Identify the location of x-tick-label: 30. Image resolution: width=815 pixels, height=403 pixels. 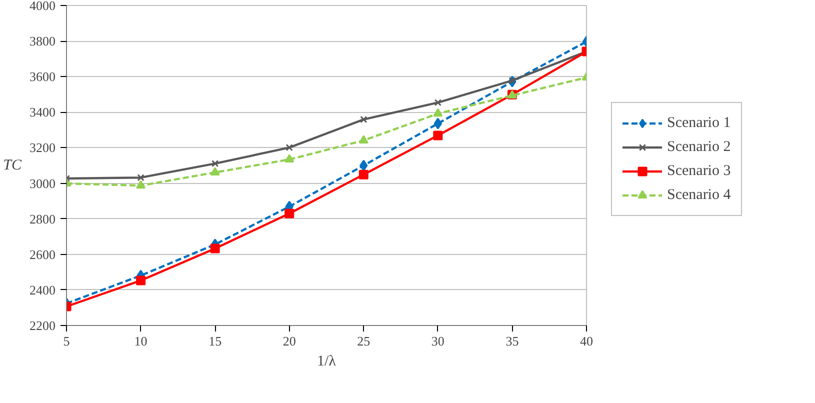
(437, 341).